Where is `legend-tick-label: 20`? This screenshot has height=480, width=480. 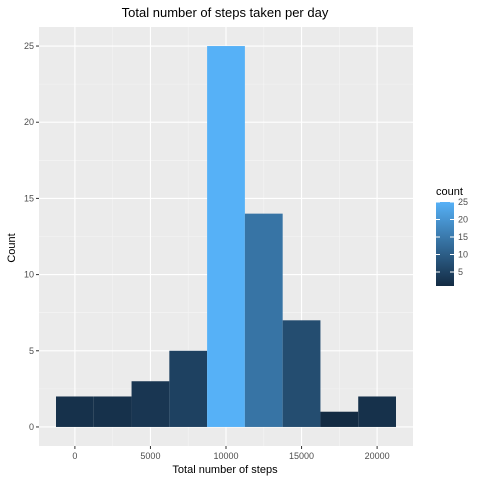 legend-tick-label: 20 is located at coordinates (463, 220).